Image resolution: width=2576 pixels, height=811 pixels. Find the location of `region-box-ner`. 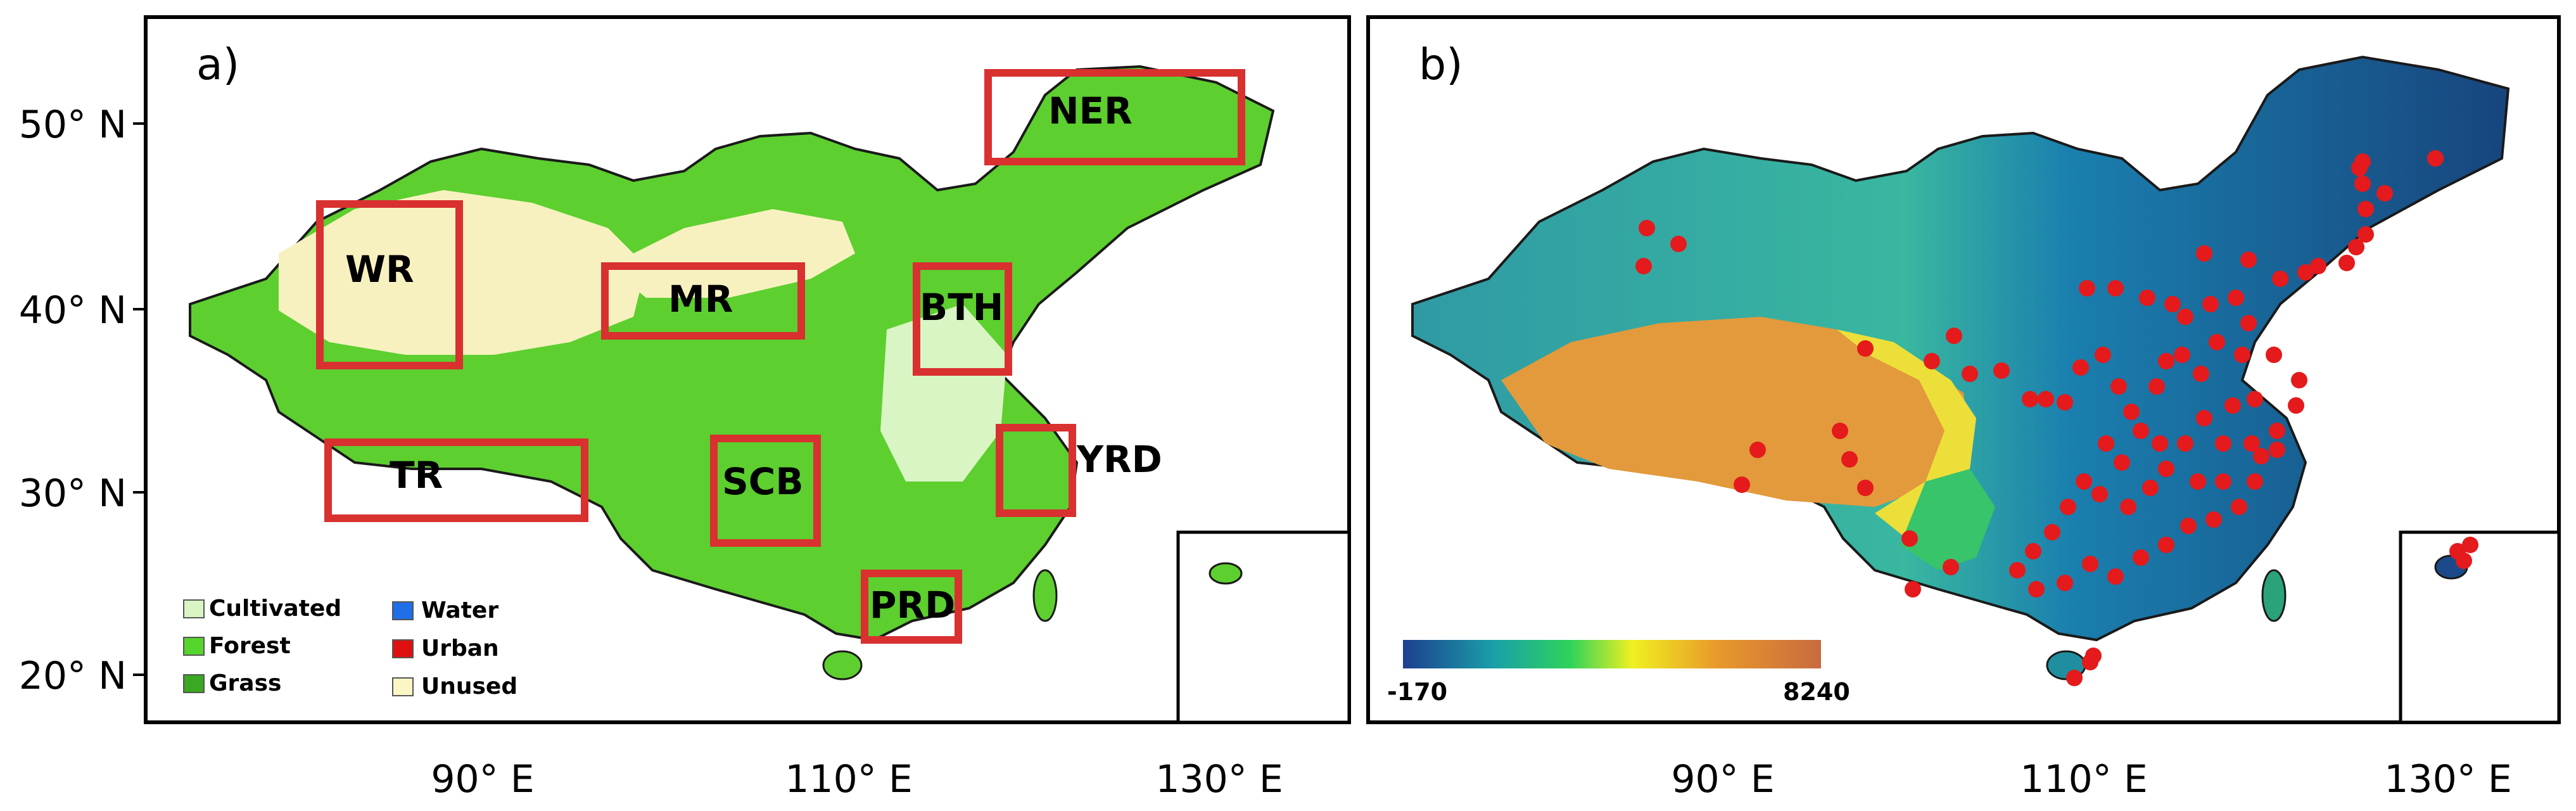

region-box-ner is located at coordinates (1114, 117).